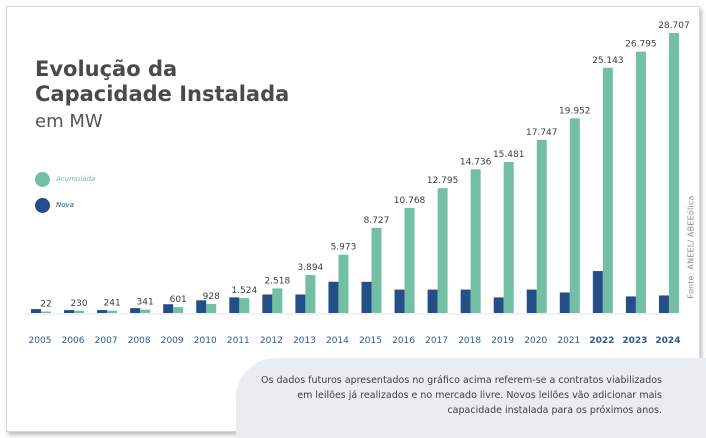 The width and height of the screenshot is (706, 438). What do you see at coordinates (42, 179) in the screenshot?
I see `legend-swatch-accumulated` at bounding box center [42, 179].